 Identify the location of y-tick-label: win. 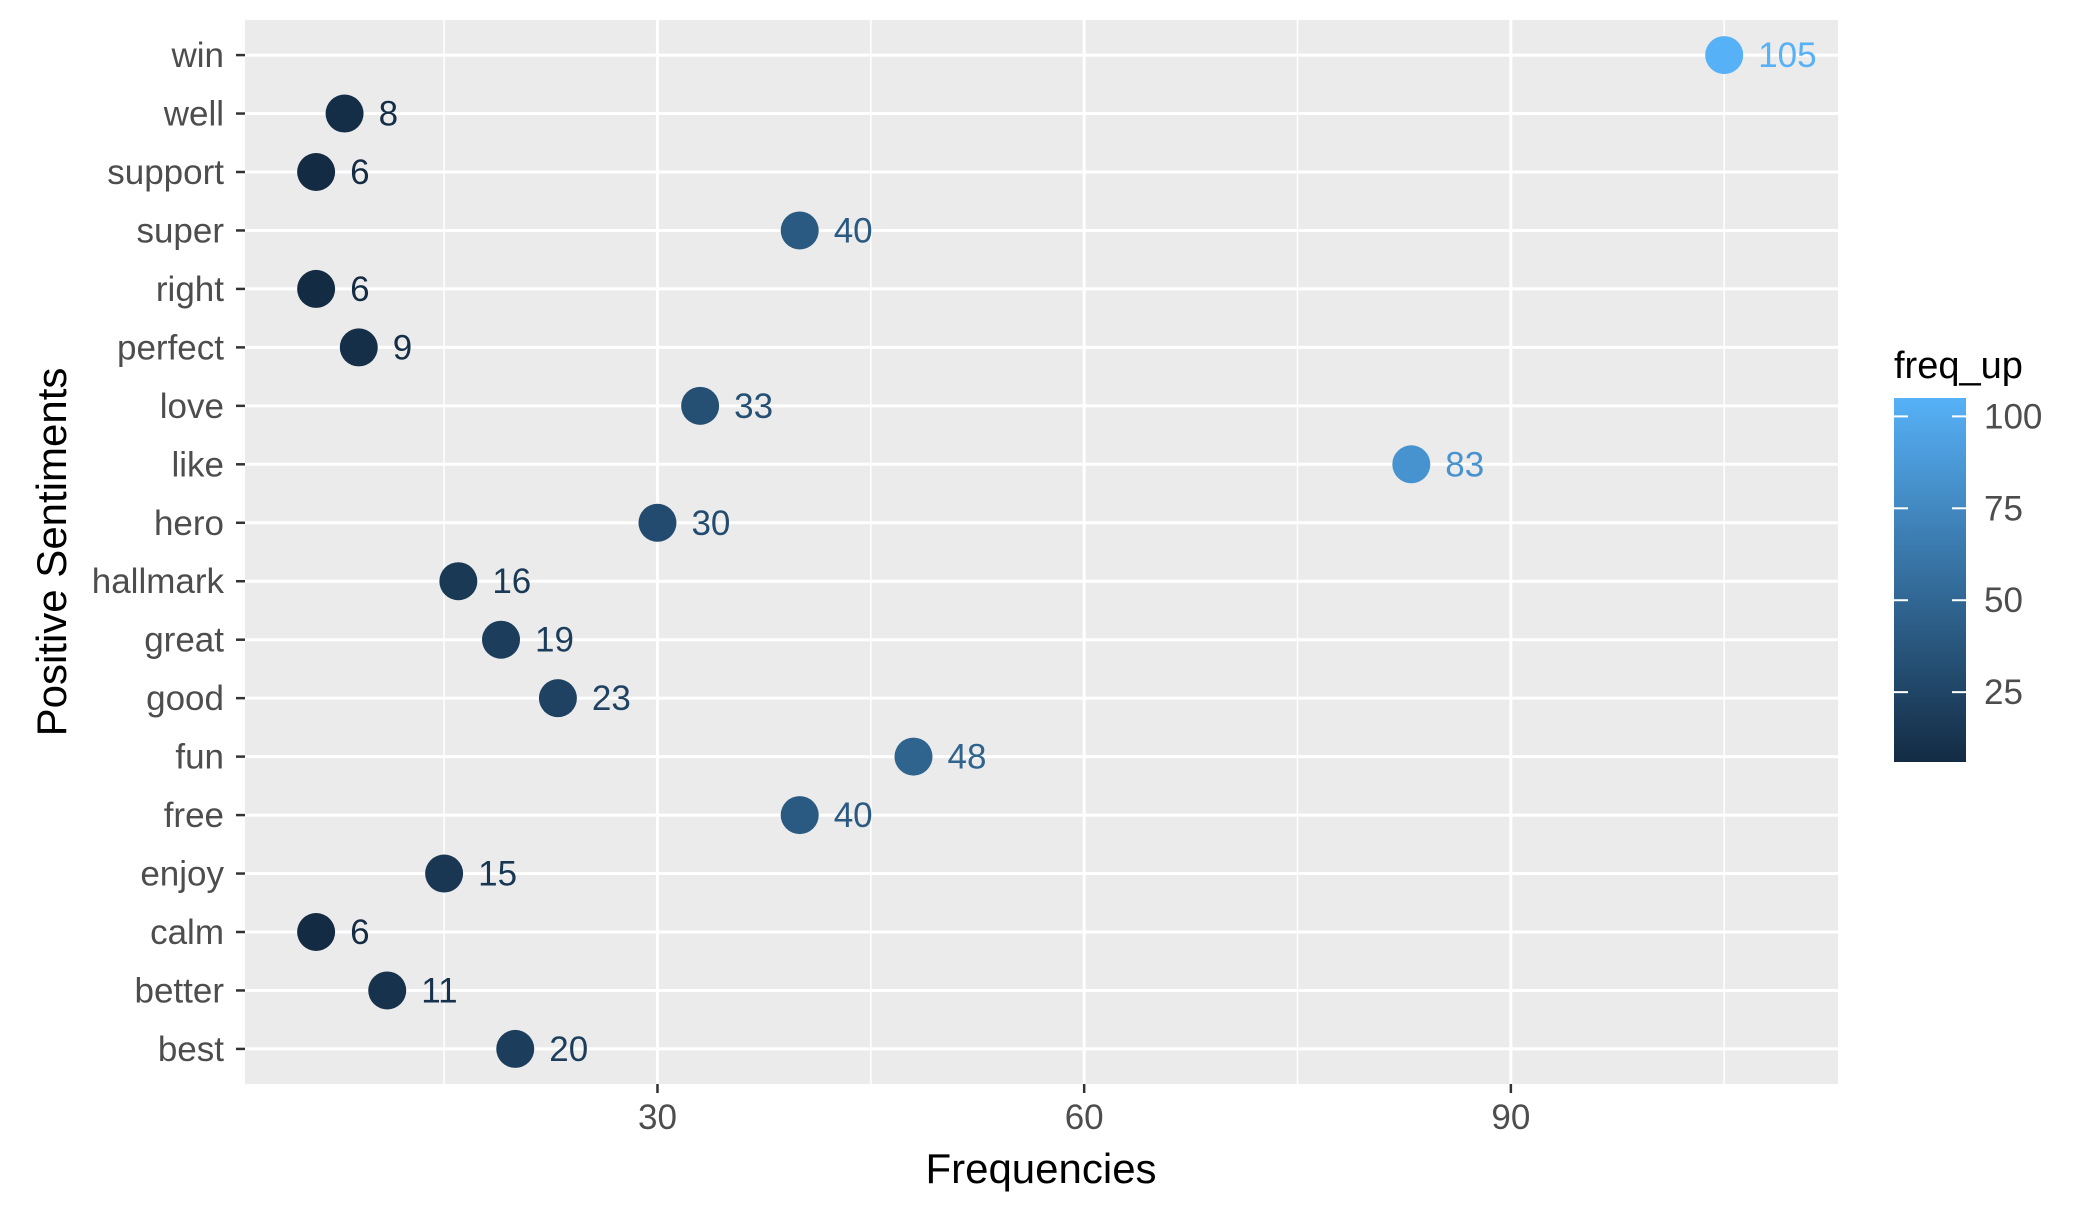
(197, 55).